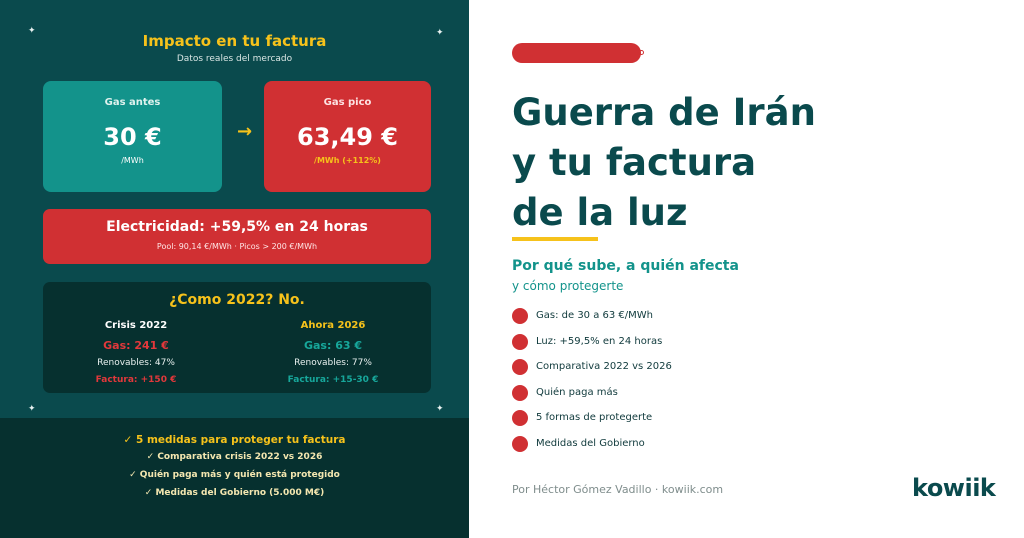  Describe the element at coordinates (604, 367) in the screenshot. I see `topic-label: Comparativa 2022 vs 2026` at that location.